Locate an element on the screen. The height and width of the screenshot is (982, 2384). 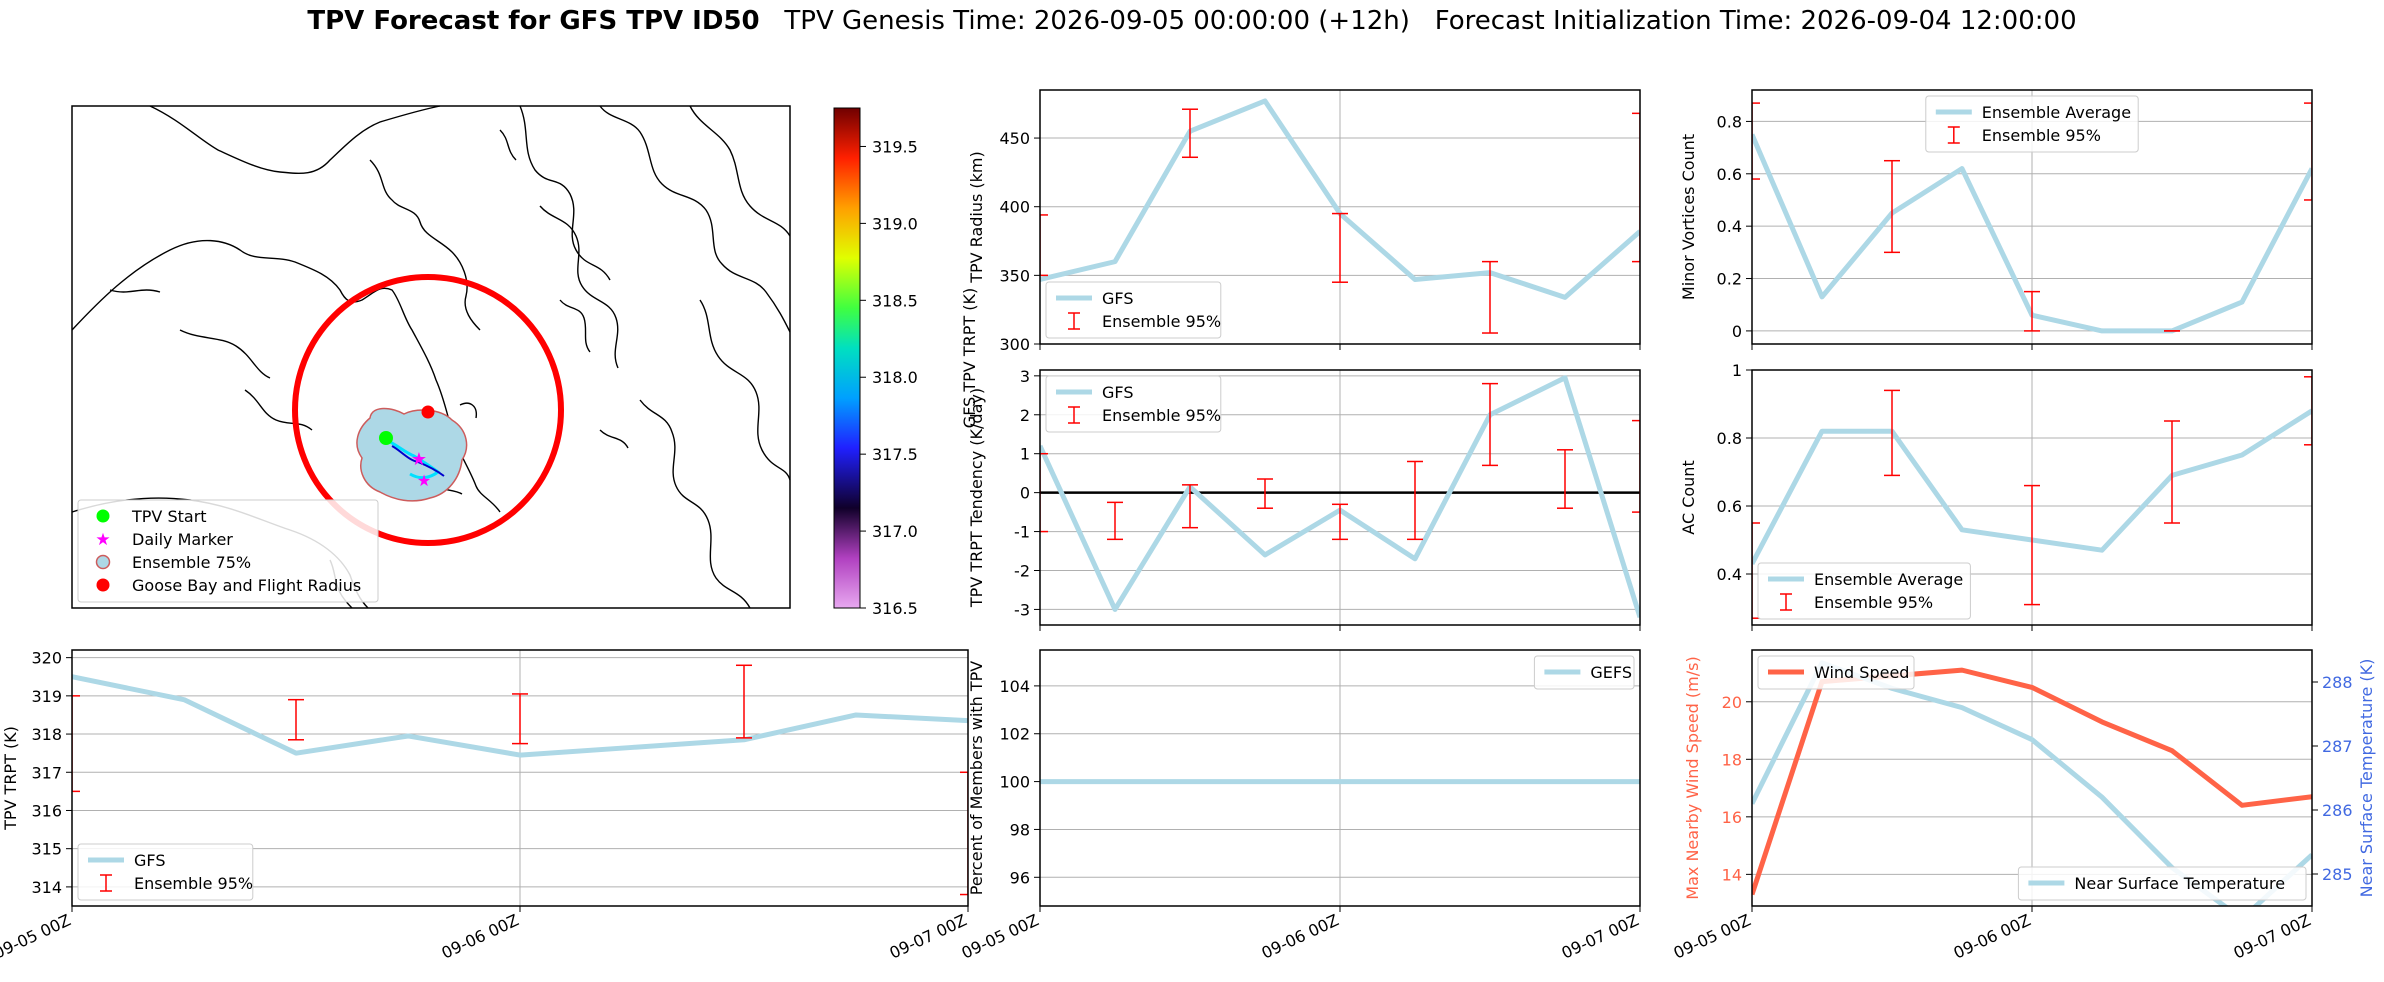
tpv-track is located at coordinates (413, 459).